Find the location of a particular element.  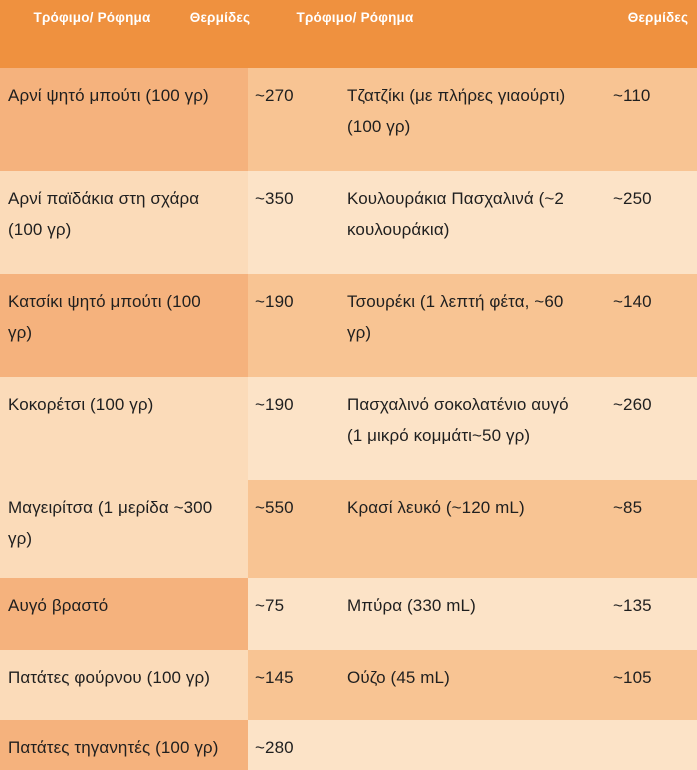

calories-cell: ~260 is located at coordinates (650, 428).